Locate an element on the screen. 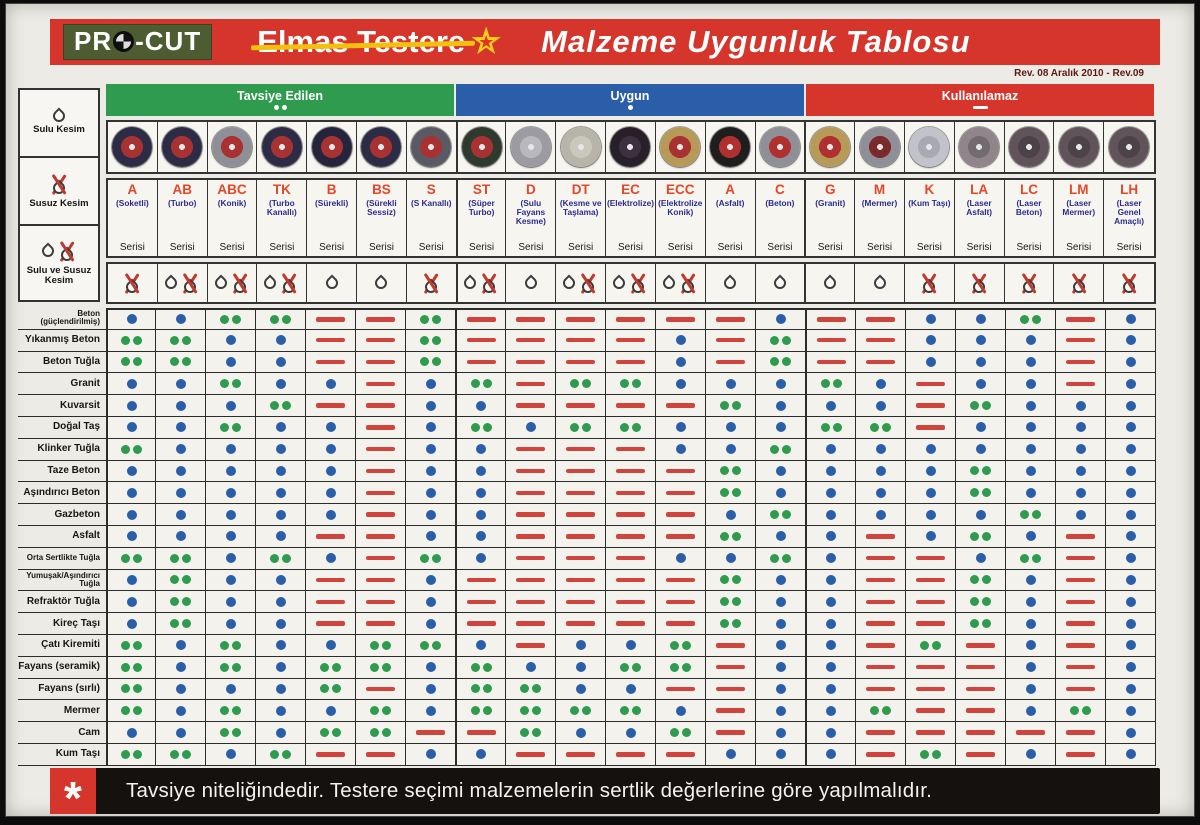 Image resolution: width=1200 pixels, height=825 pixels. starburst-icon: ★ ★ is located at coordinates (486, 42).